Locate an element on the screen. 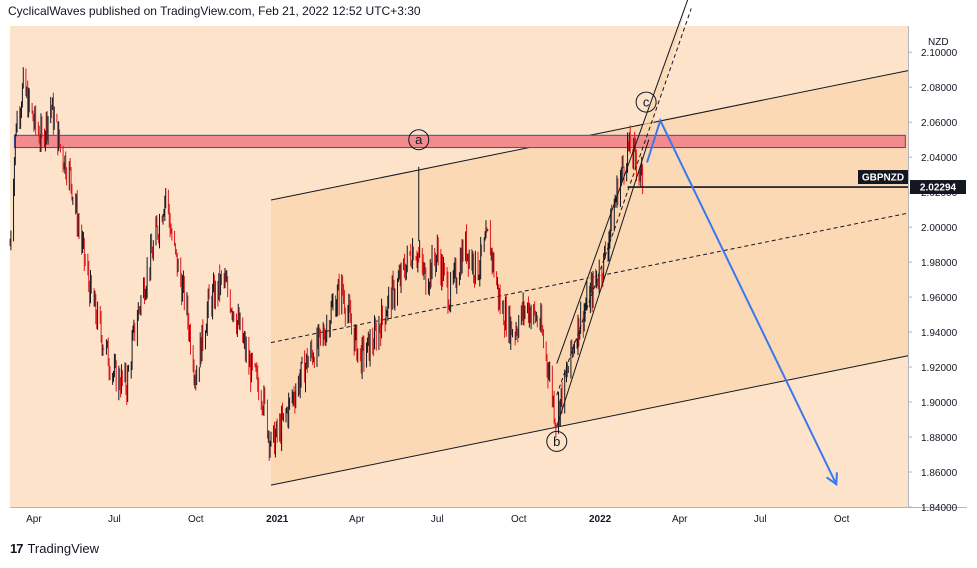 The image size is (977, 568). price-tick-label: 1.96000 is located at coordinates (939, 298).